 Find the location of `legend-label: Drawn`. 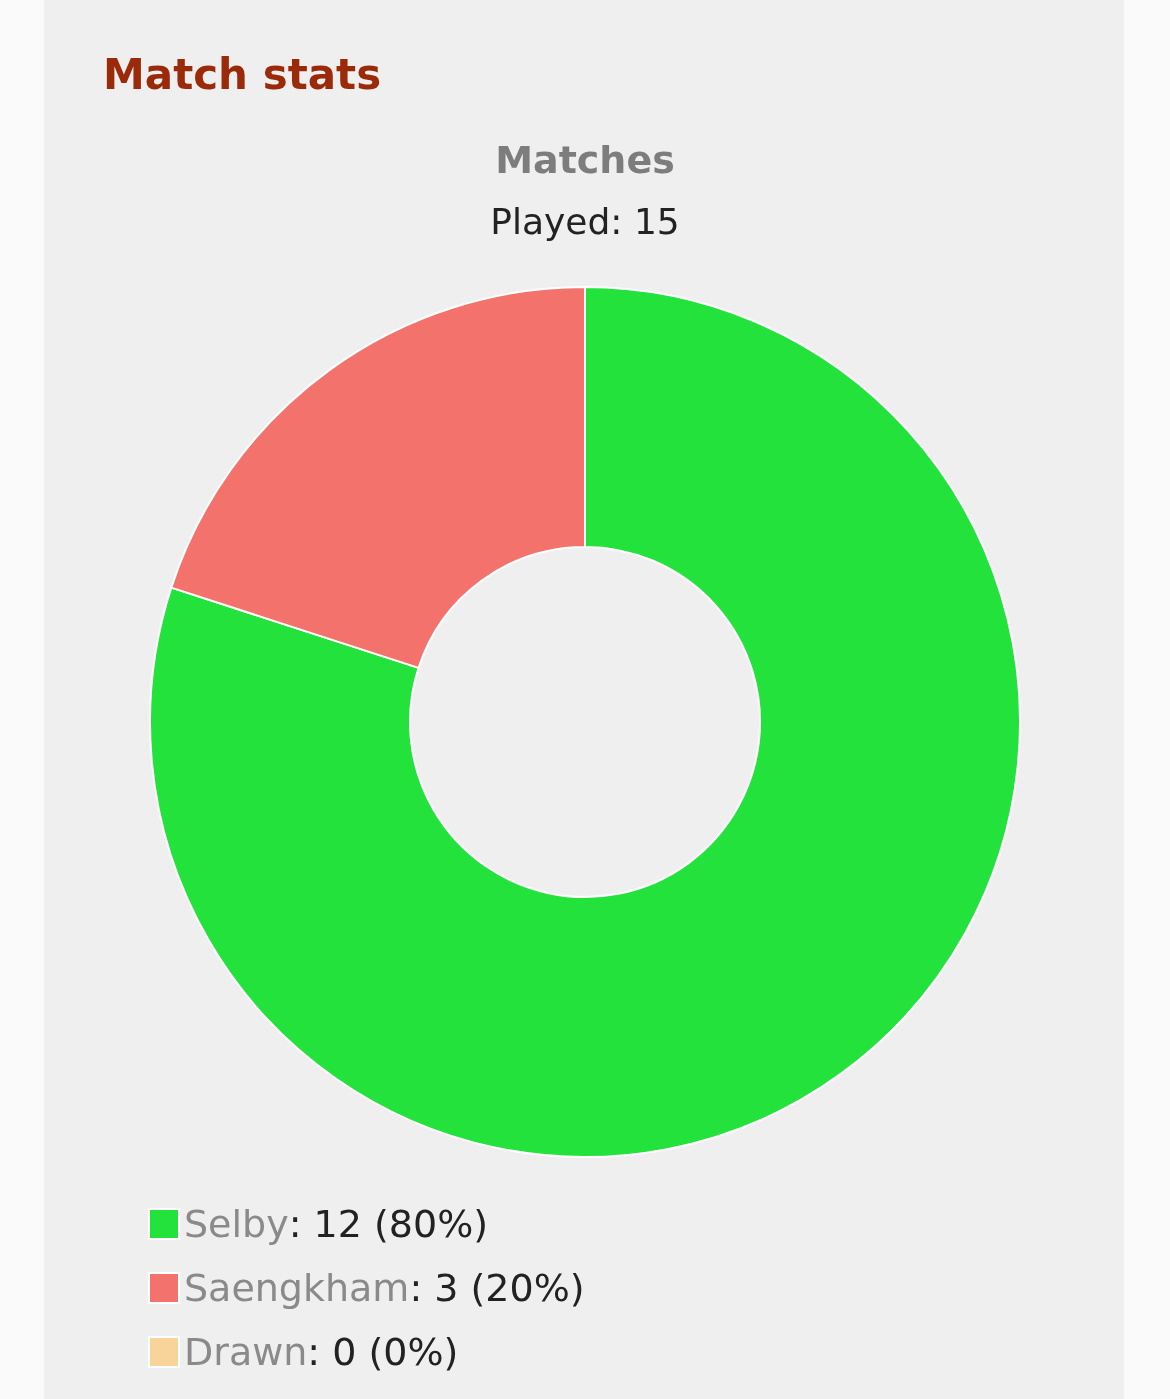

legend-label: Drawn is located at coordinates (246, 1352).